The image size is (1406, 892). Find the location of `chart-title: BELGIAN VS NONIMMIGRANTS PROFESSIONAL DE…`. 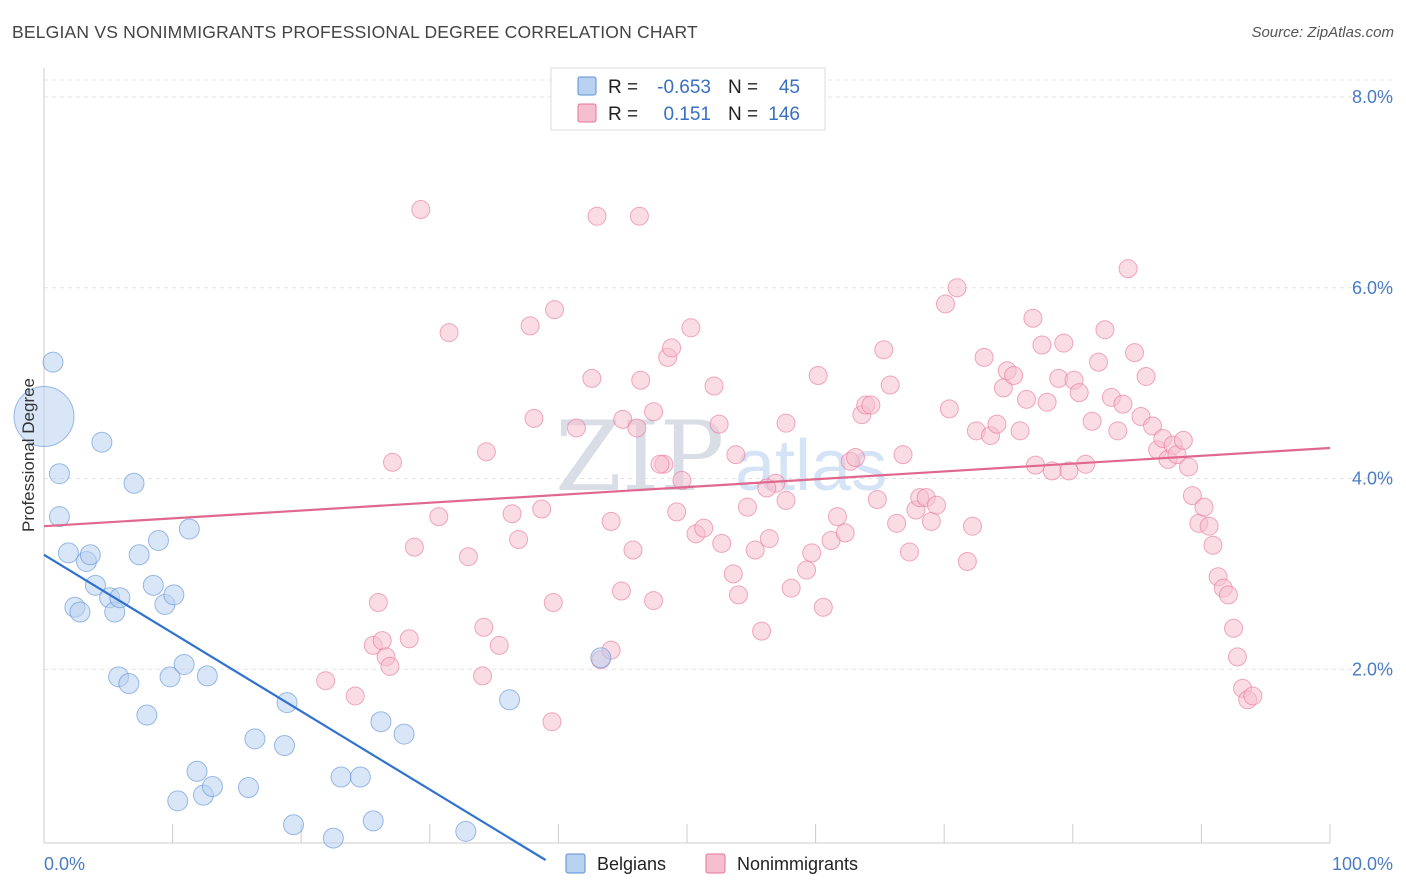

chart-title: BELGIAN VS NONIMMIGRANTS PROFESSIONAL DE… is located at coordinates (355, 32).